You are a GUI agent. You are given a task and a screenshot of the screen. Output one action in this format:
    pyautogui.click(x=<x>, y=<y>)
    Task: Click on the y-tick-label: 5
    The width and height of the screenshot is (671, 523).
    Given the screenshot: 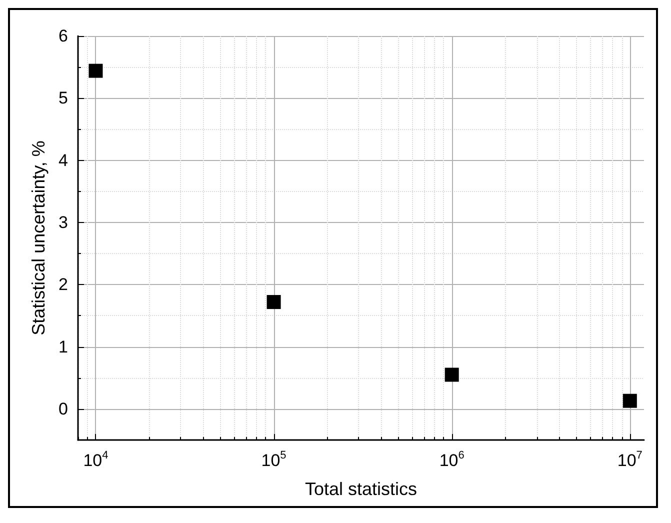 What is the action you would take?
    pyautogui.click(x=63, y=98)
    